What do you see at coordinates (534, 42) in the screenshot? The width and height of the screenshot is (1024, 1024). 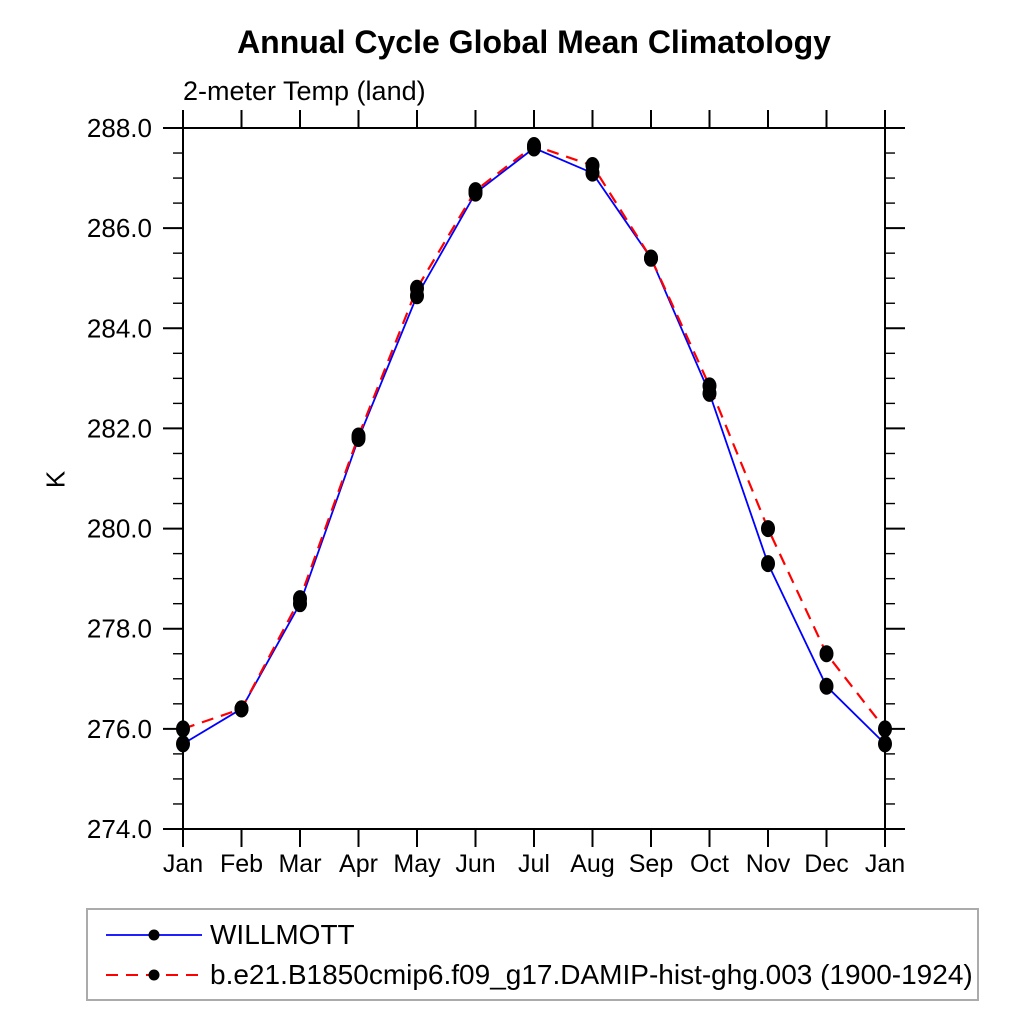 I see `chart-title: Annual Cycle Global Mean Climatology` at bounding box center [534, 42].